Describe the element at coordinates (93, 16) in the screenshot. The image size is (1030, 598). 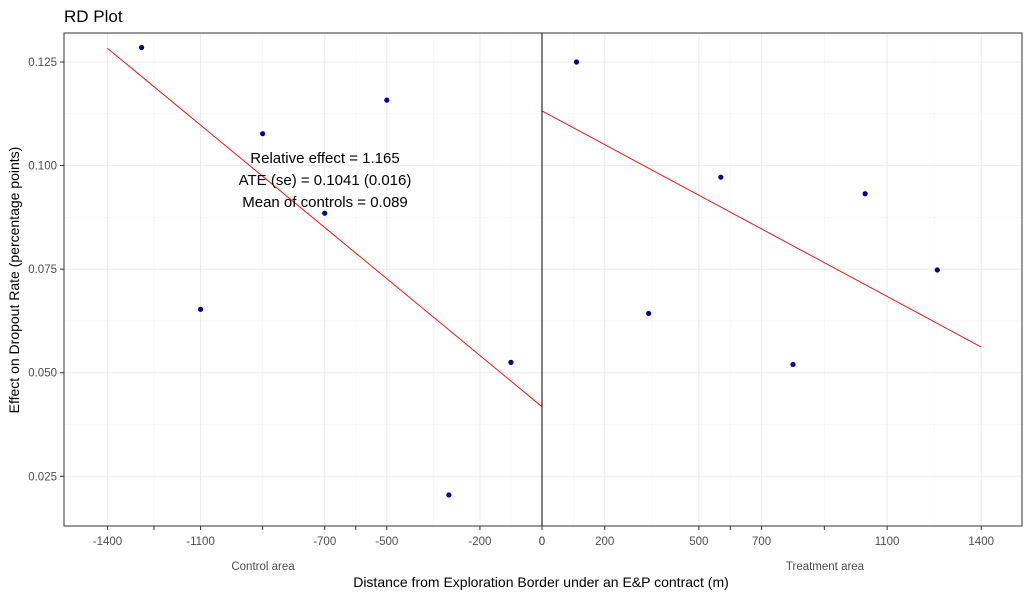
I see `chart-title: RD Plot` at that location.